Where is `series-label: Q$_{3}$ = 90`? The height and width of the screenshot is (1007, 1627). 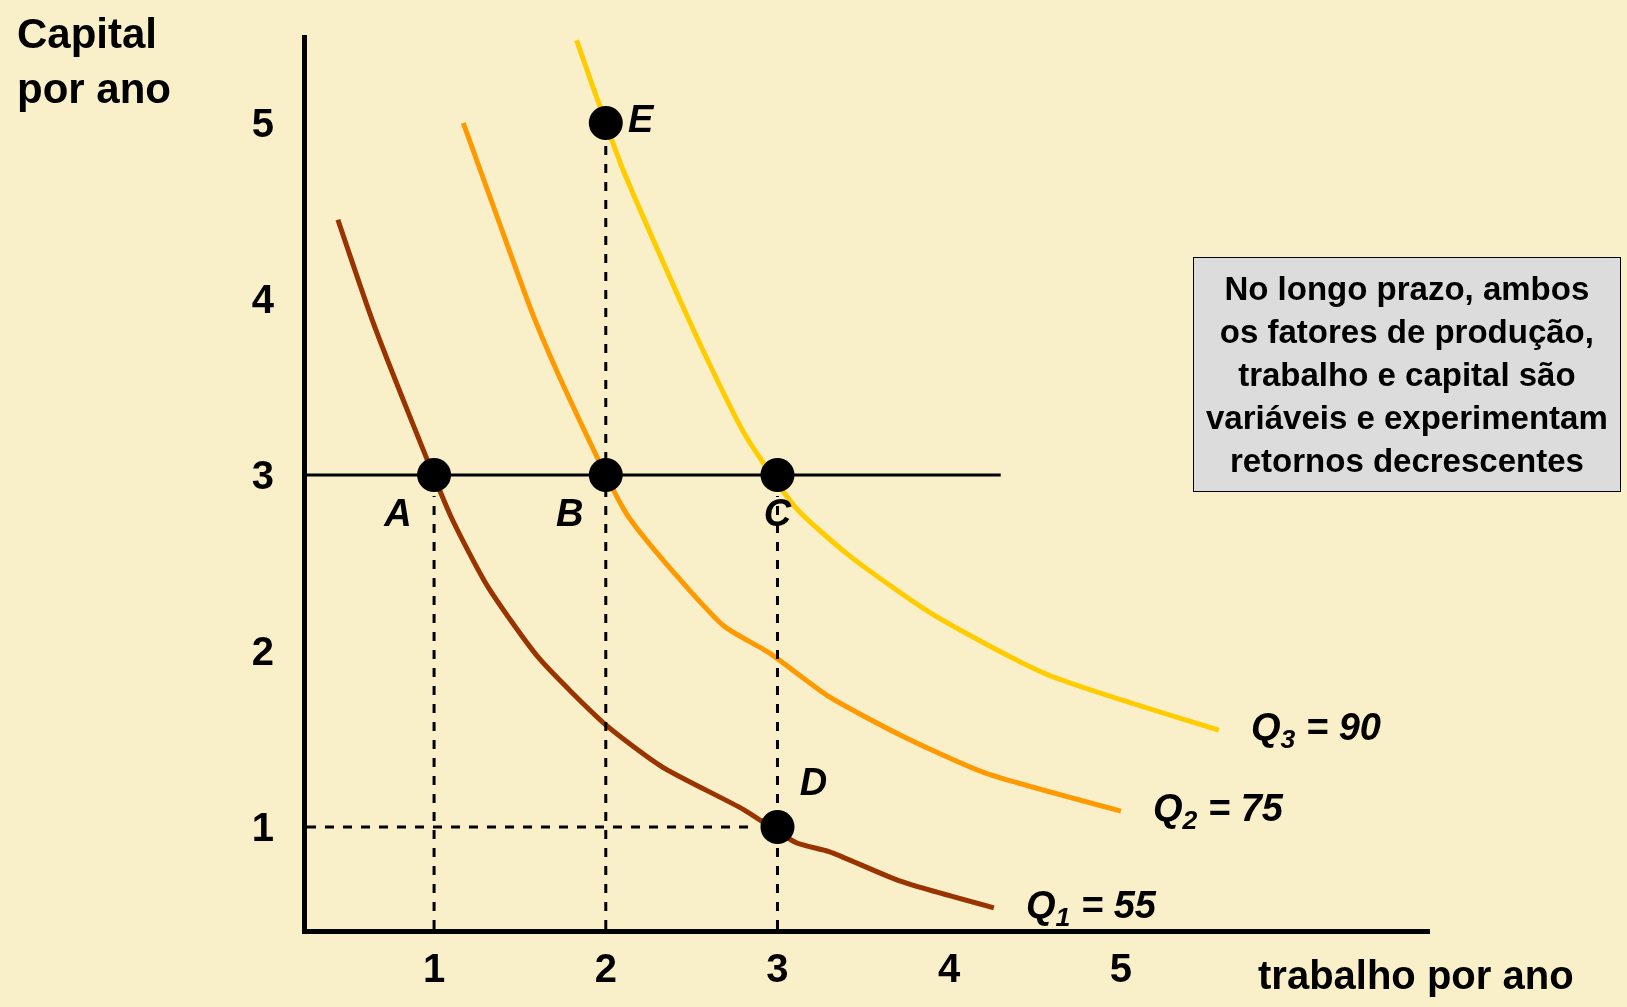
series-label: Q$_{3}$ = 90 is located at coordinates (1316, 730).